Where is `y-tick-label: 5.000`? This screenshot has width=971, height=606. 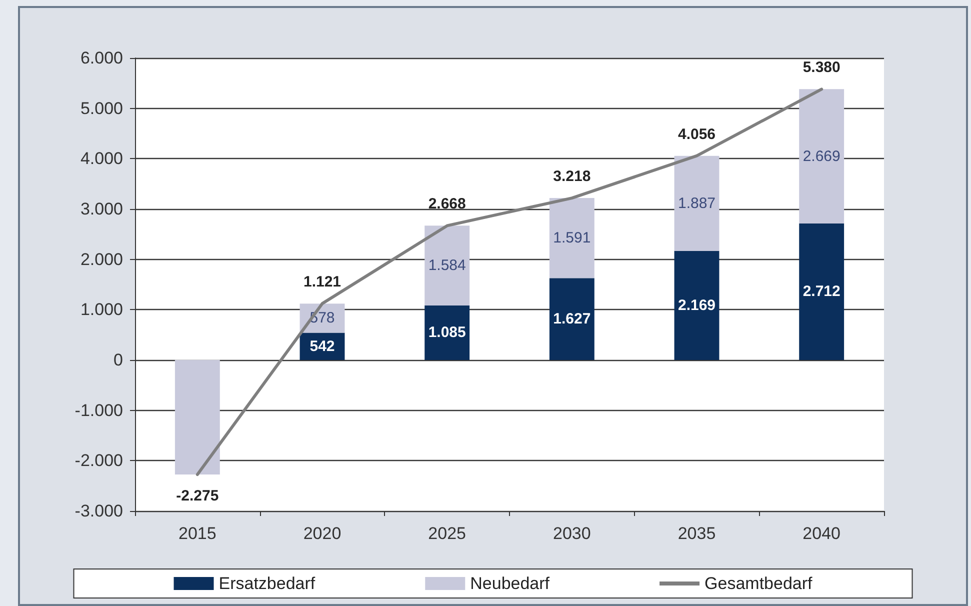
y-tick-label: 5.000 is located at coordinates (101, 108).